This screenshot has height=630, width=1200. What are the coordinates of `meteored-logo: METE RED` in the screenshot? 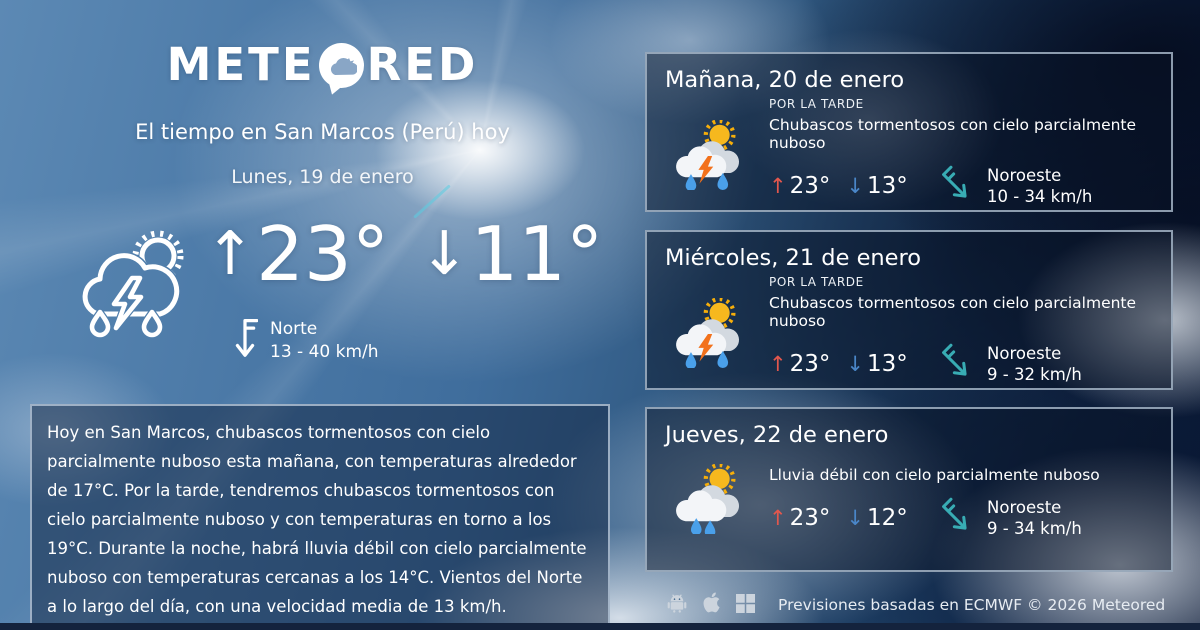 It's located at (322, 65).